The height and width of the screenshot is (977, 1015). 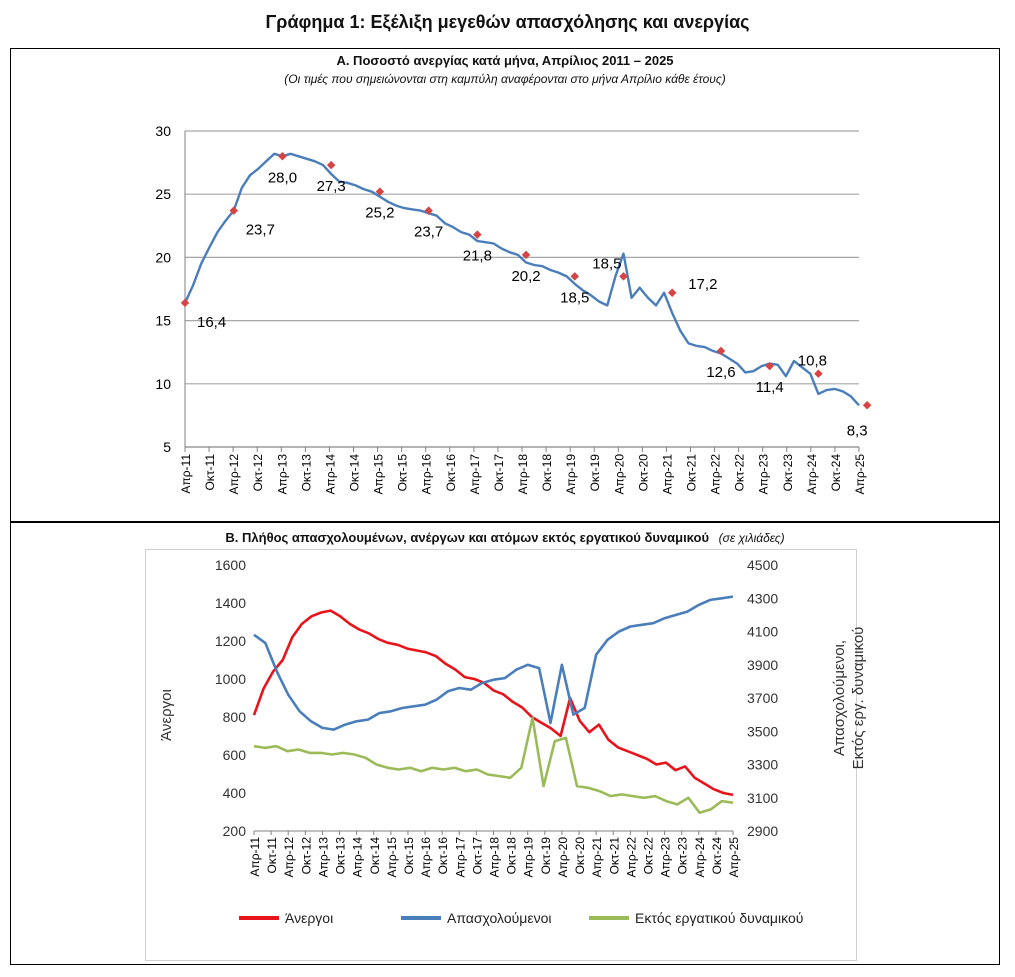 What do you see at coordinates (719, 918) in the screenshot?
I see `legend-label: Εκτός εργατικού δυναμικού` at bounding box center [719, 918].